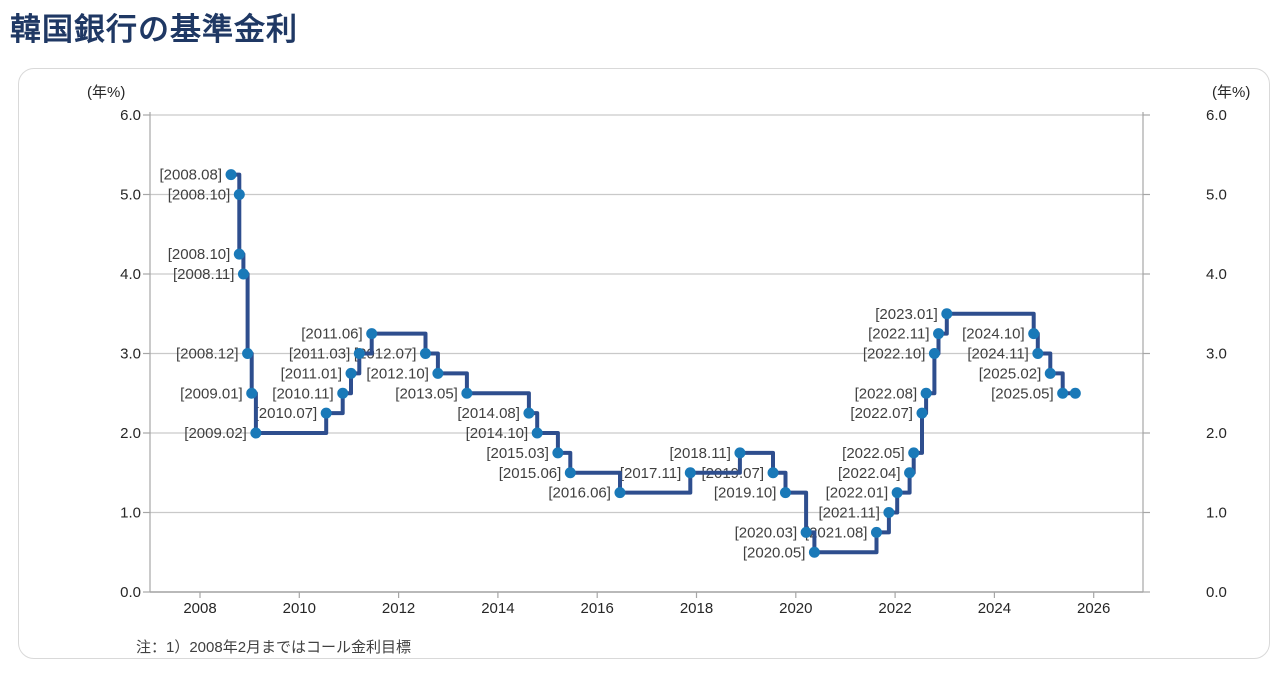 The width and height of the screenshot is (1280, 673). Describe the element at coordinates (1216, 195) in the screenshot. I see `svg-text: 5.0` at that location.